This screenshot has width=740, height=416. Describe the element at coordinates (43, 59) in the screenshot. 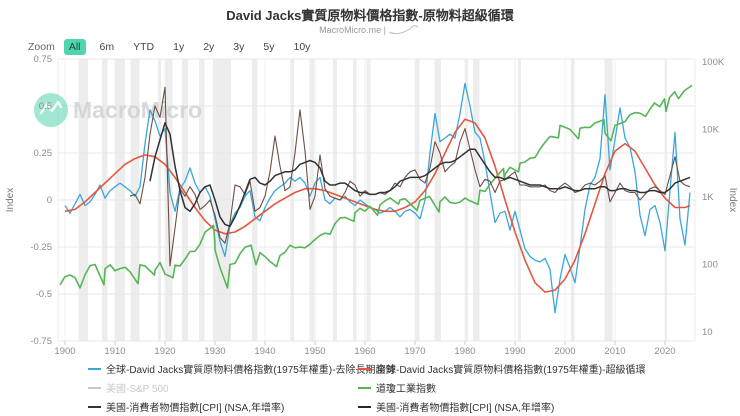

I see `left-axis-tick-label: 0.75` at that location.